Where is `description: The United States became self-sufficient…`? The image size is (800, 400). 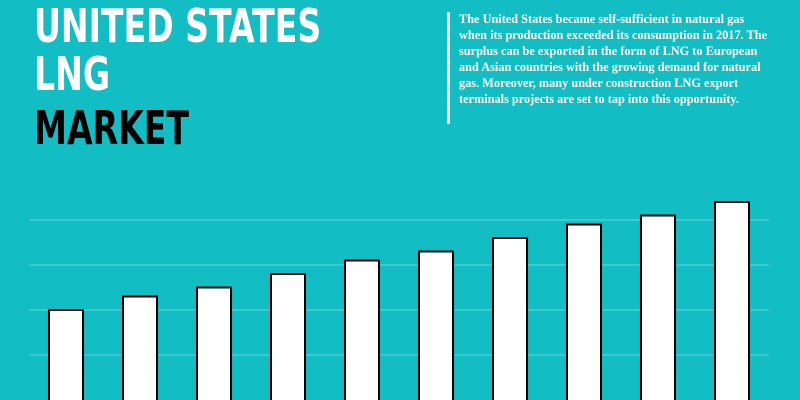
description: The United States became self-sufficient… is located at coordinates (613, 59).